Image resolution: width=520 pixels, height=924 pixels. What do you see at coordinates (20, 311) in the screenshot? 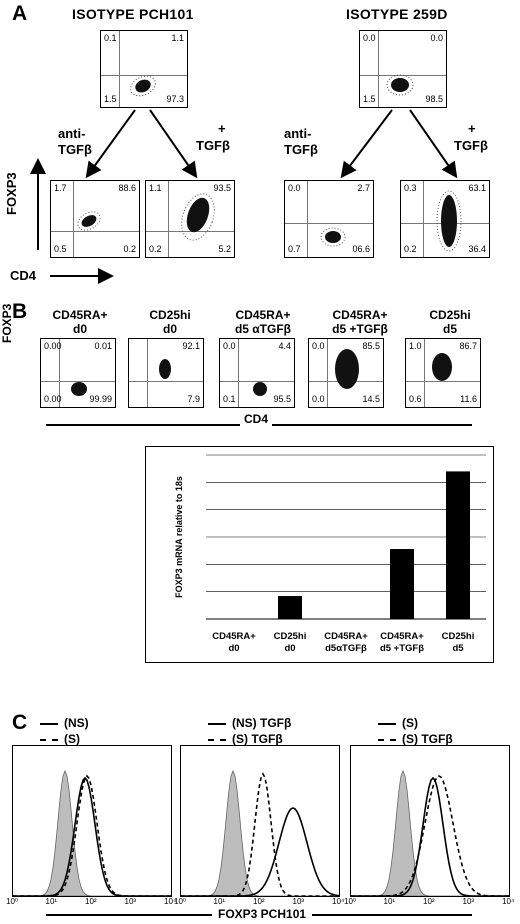
I see `panel-b-letter: B` at bounding box center [20, 311].